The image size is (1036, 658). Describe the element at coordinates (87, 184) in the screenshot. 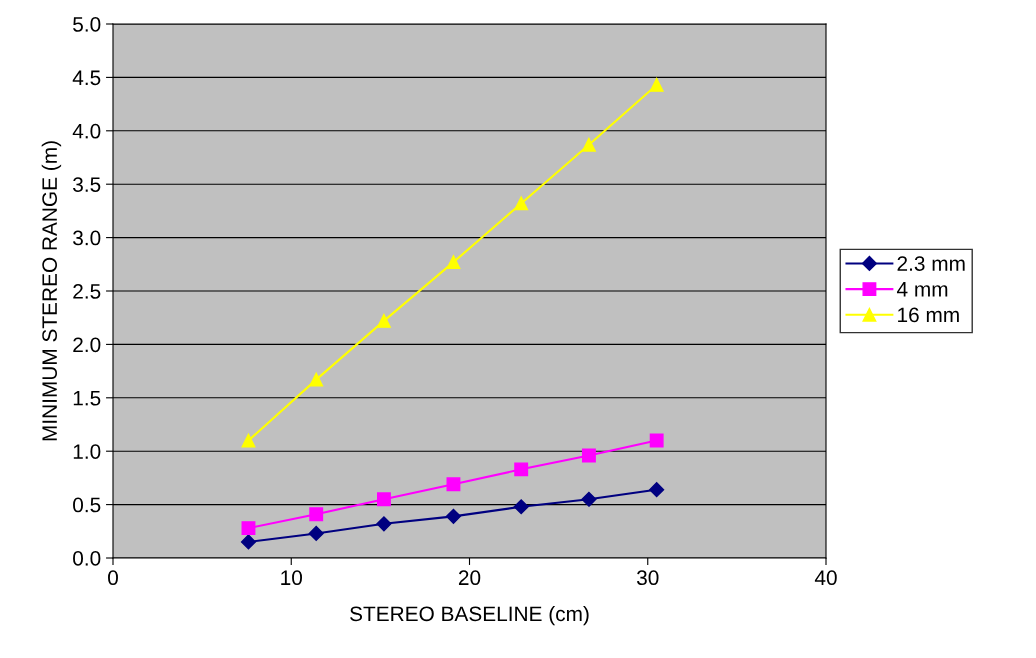

I see `y-tick-label: 3.5` at that location.